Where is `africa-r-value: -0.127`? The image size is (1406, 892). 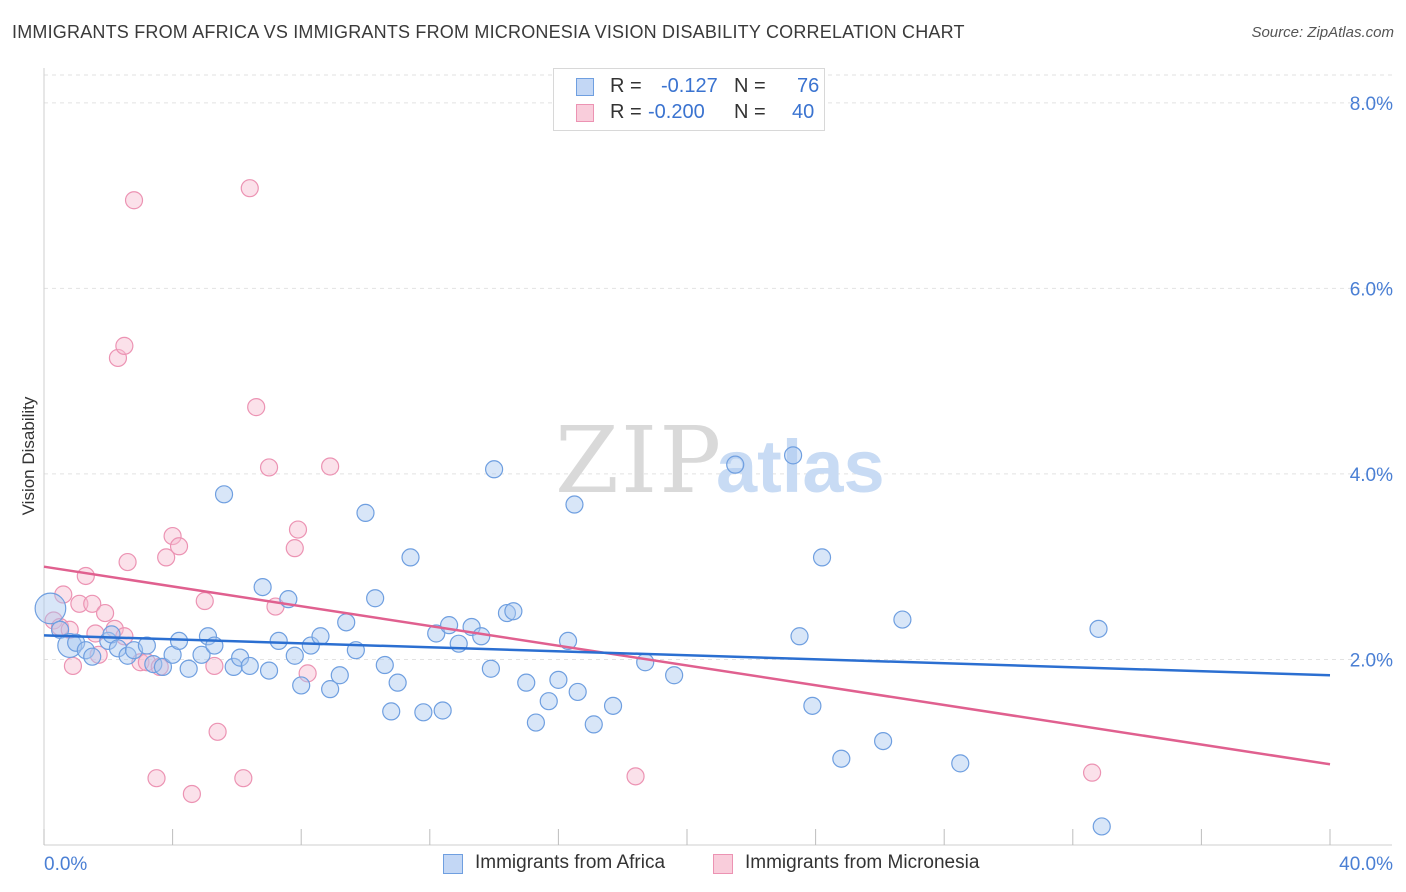
africa-r-value: -0.127 is located at coordinates (689, 86).